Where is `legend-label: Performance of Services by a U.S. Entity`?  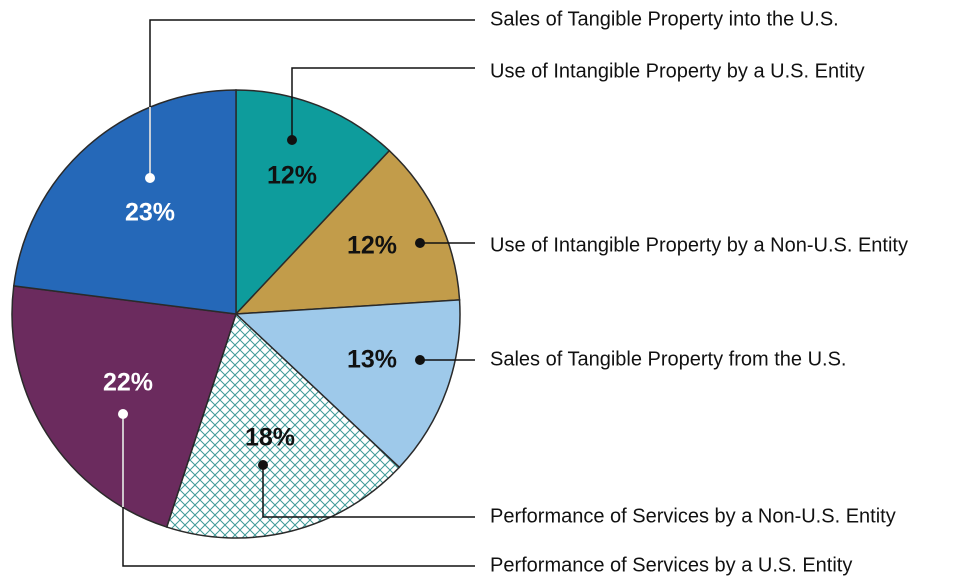
legend-label: Performance of Services by a U.S. Entity is located at coordinates (671, 565).